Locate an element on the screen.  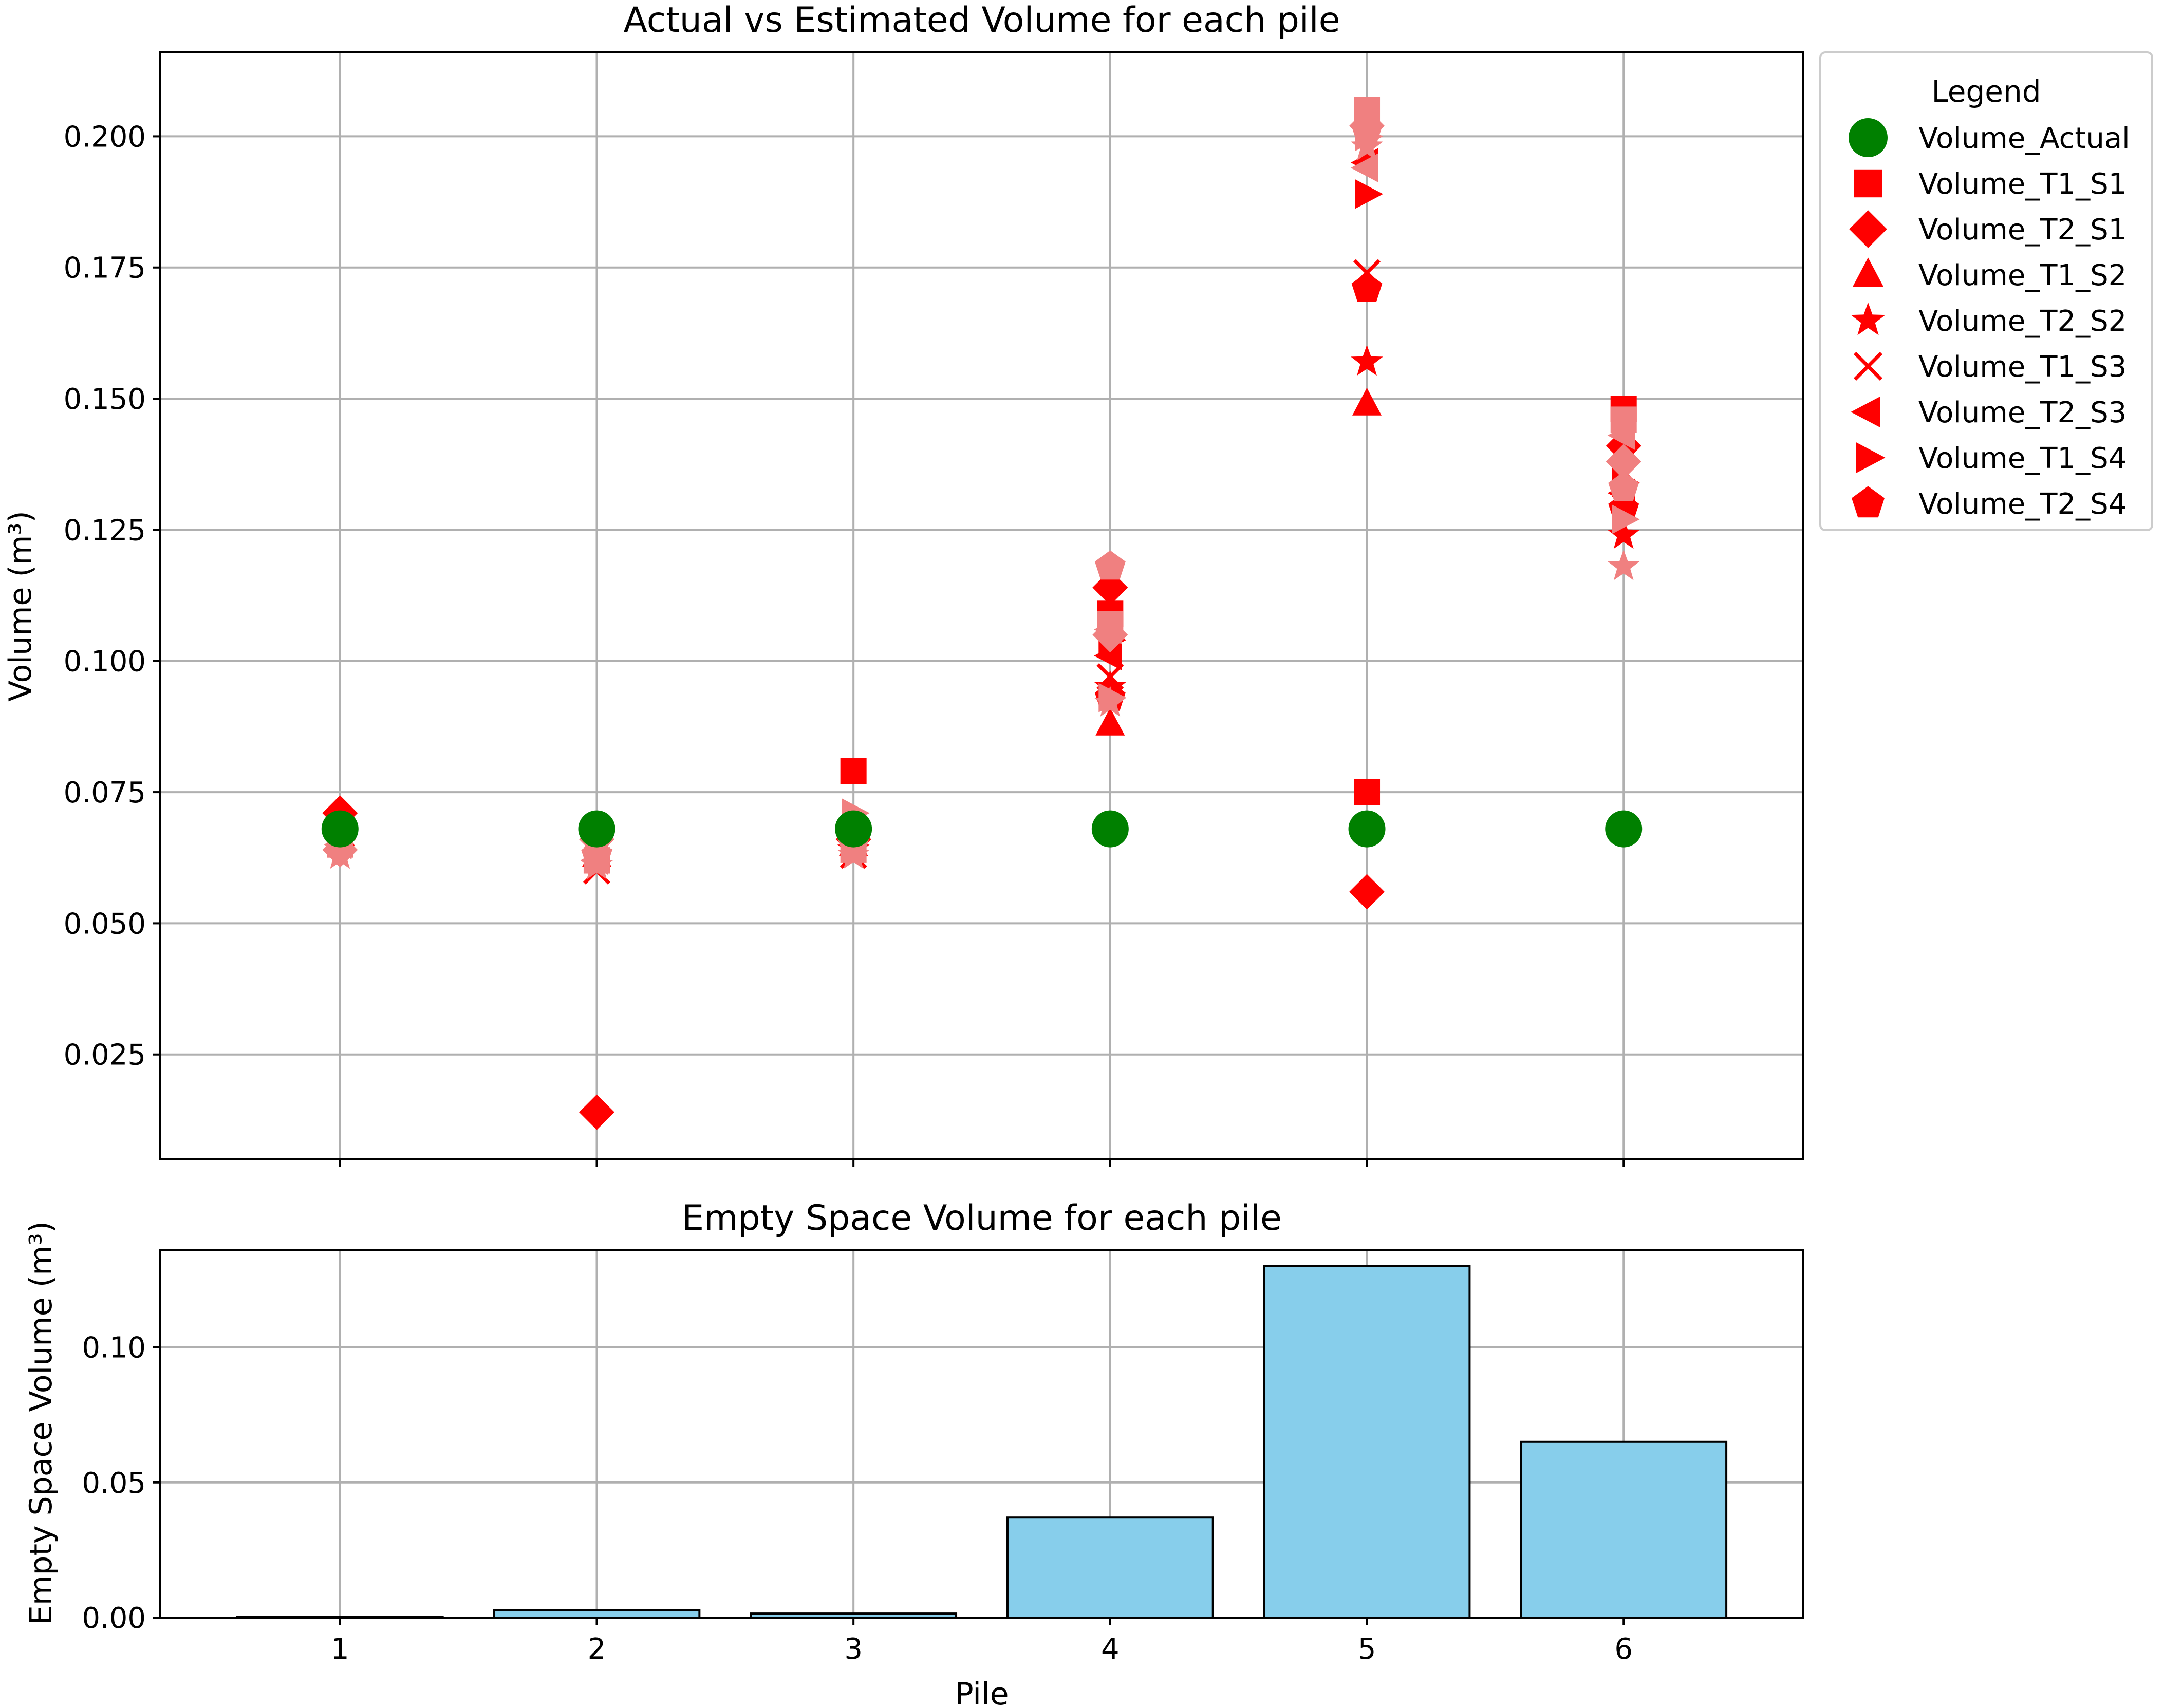
legend-label: Volume_T1_S4 is located at coordinates (2022, 458).